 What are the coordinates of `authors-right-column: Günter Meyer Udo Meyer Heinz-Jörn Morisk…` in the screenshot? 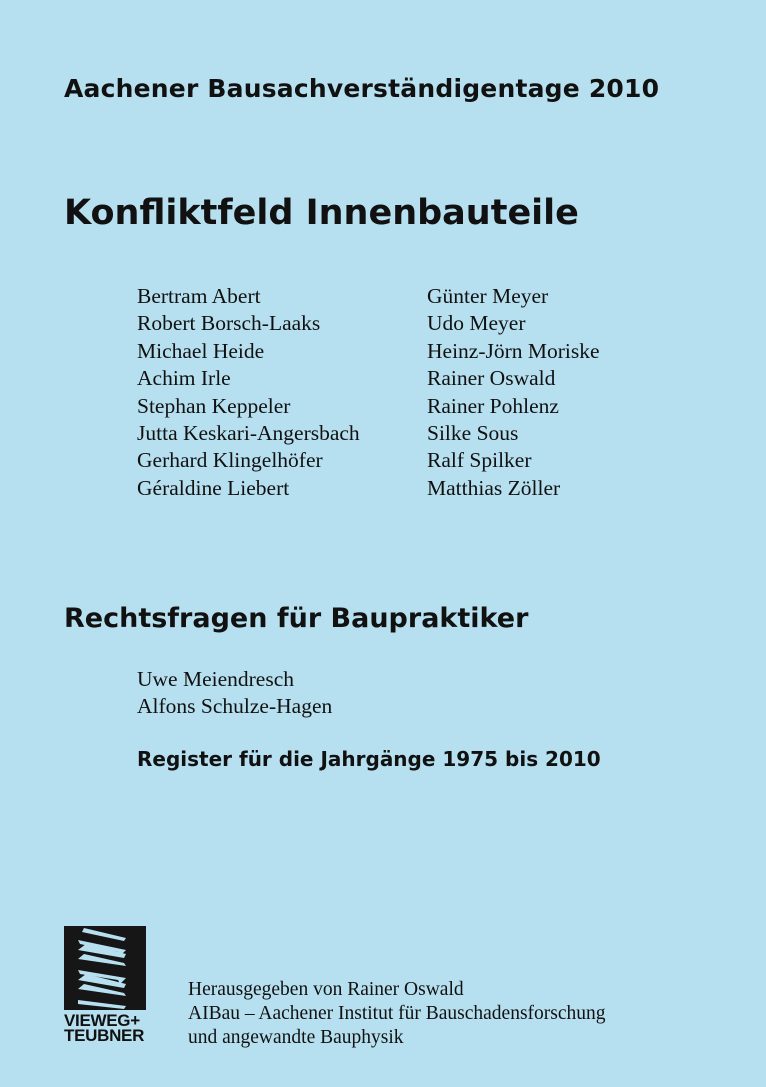 It's located at (513, 392).